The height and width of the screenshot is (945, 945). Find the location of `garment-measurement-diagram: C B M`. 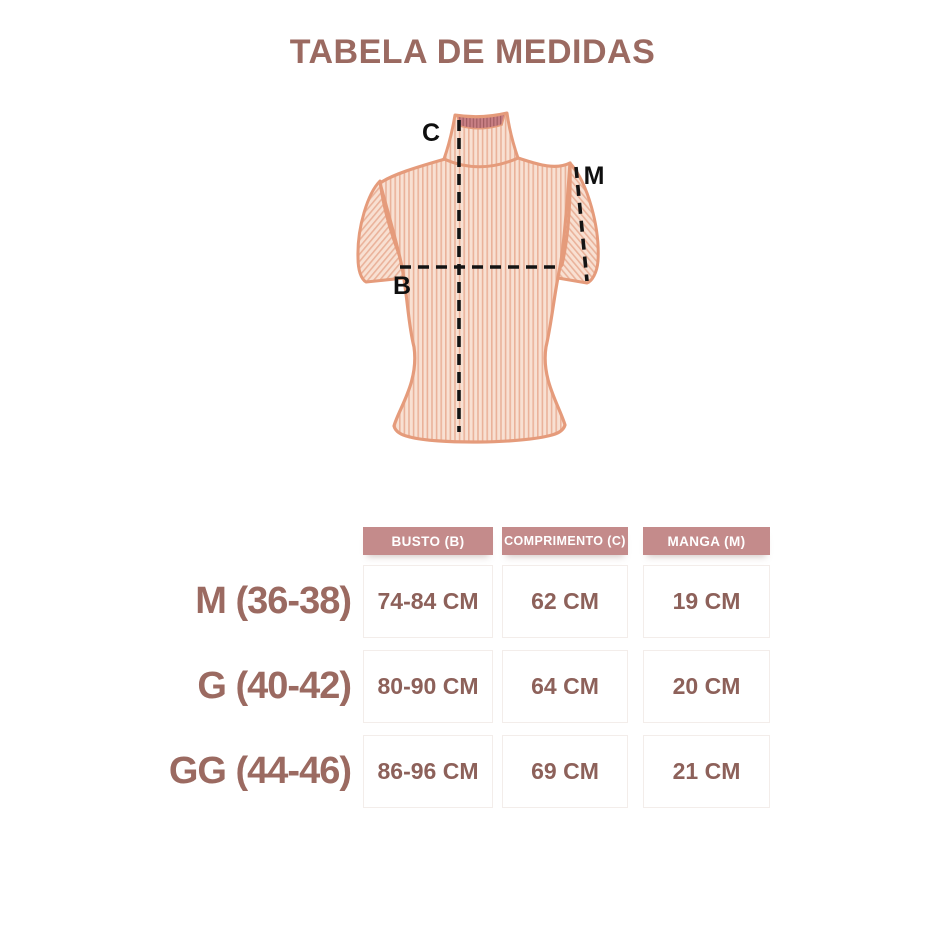

garment-measurement-diagram: C B M is located at coordinates (495, 285).